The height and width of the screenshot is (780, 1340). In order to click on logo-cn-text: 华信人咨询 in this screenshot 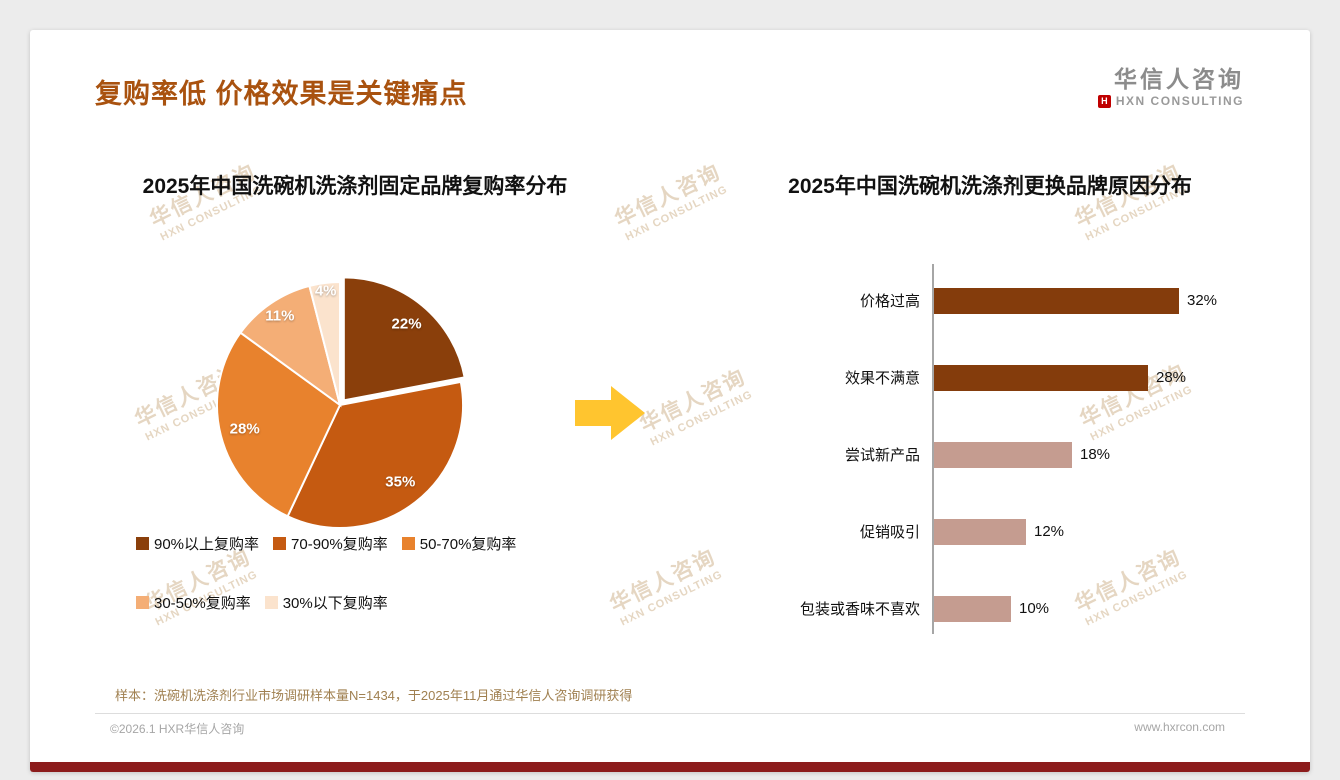, I will do `click(1179, 79)`.